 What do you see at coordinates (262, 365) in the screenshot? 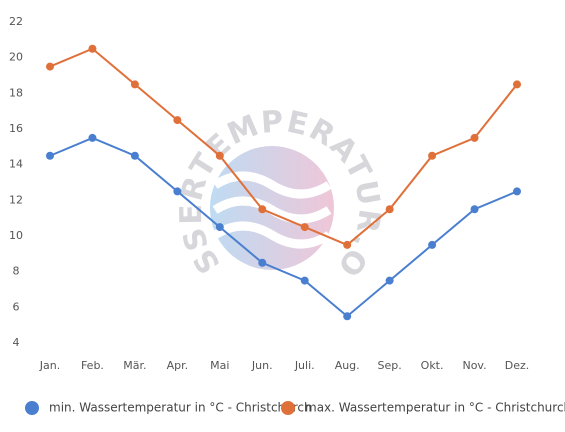
I see `x-tick-label: Jun.` at bounding box center [262, 365].